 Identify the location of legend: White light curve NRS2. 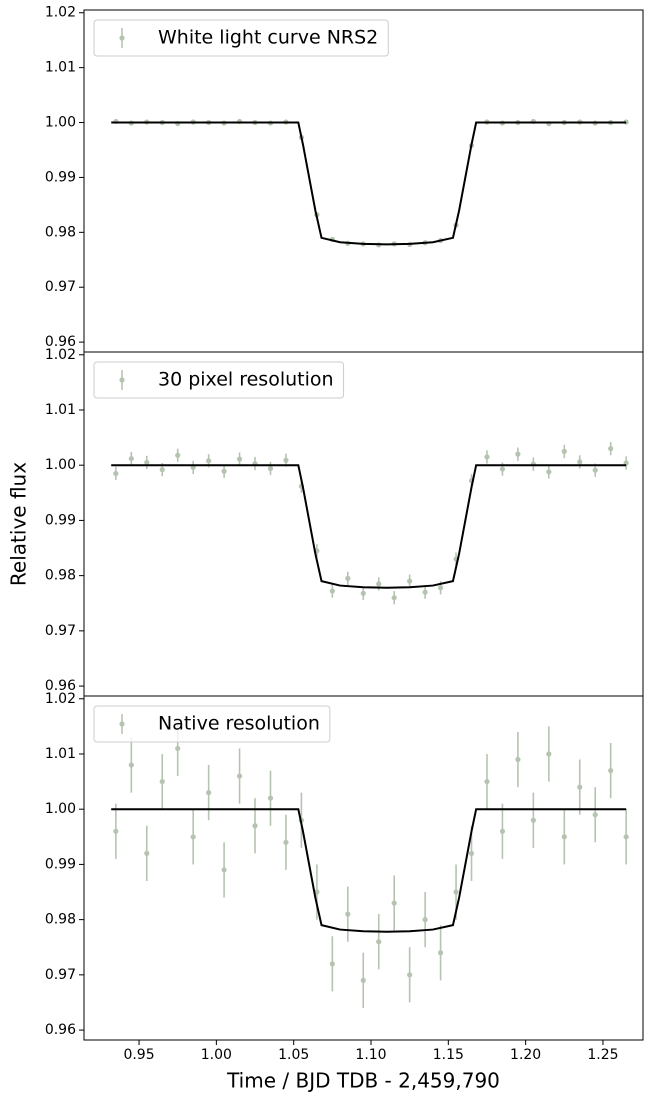
(241, 38).